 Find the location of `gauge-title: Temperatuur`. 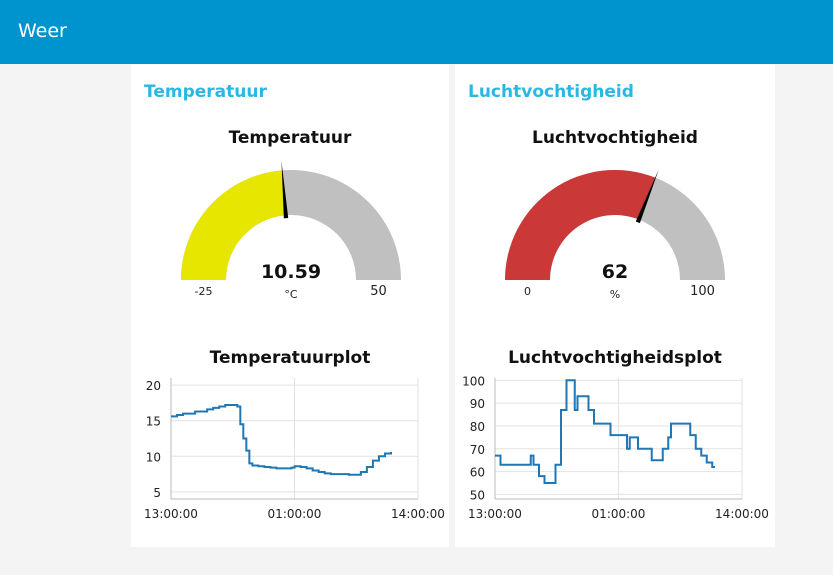

gauge-title: Temperatuur is located at coordinates (290, 138).